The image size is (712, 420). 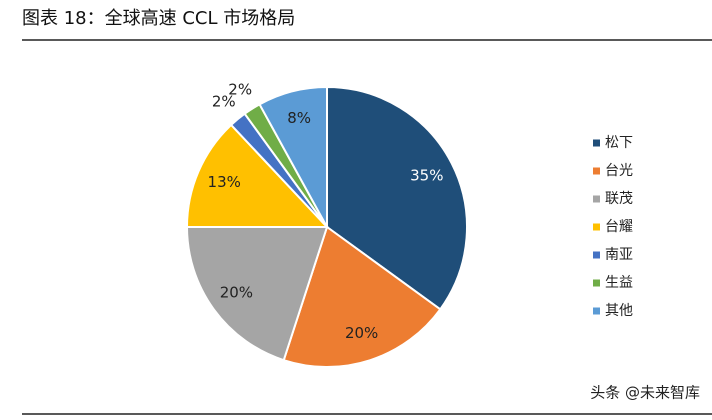 What do you see at coordinates (426, 176) in the screenshot?
I see `data-label: 35%` at bounding box center [426, 176].